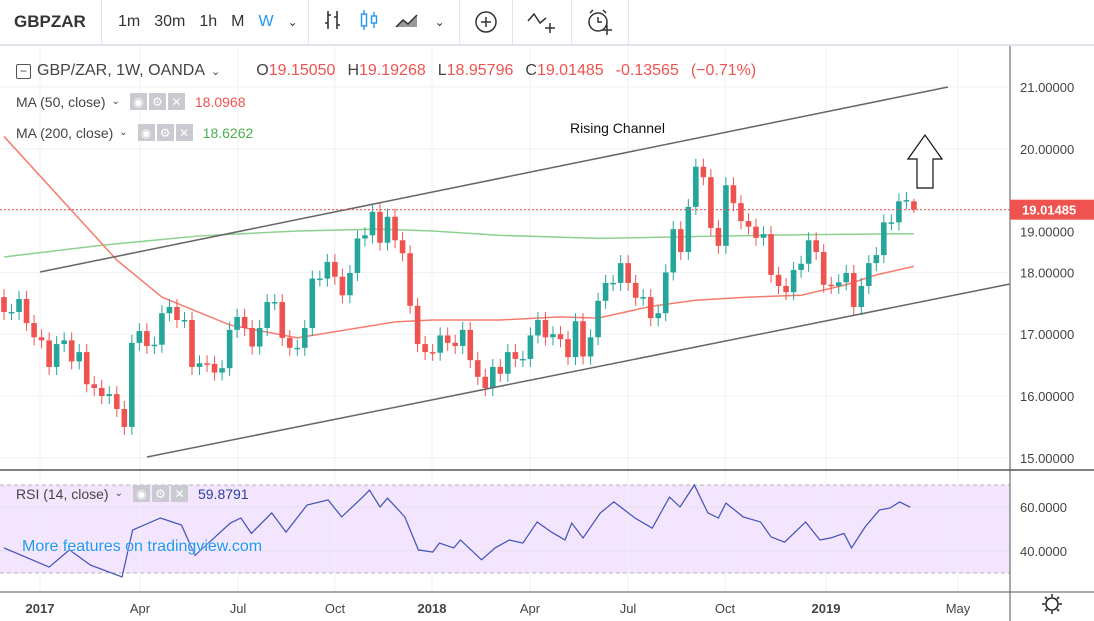 This screenshot has height=621, width=1094. Describe the element at coordinates (457, 530) in the screenshot. I see `rsi-line` at that location.